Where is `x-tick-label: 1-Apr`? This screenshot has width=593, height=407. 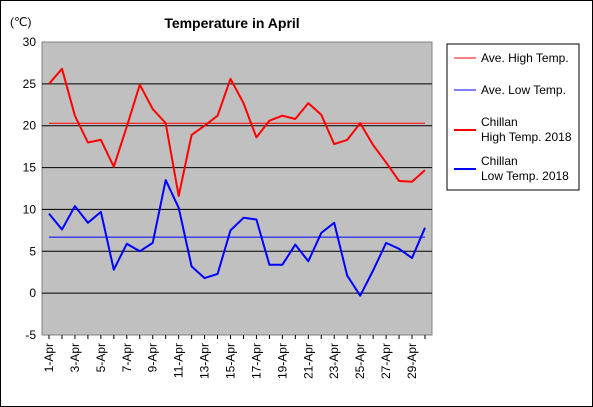
x-tick-label: 1-Apr is located at coordinates (49, 357).